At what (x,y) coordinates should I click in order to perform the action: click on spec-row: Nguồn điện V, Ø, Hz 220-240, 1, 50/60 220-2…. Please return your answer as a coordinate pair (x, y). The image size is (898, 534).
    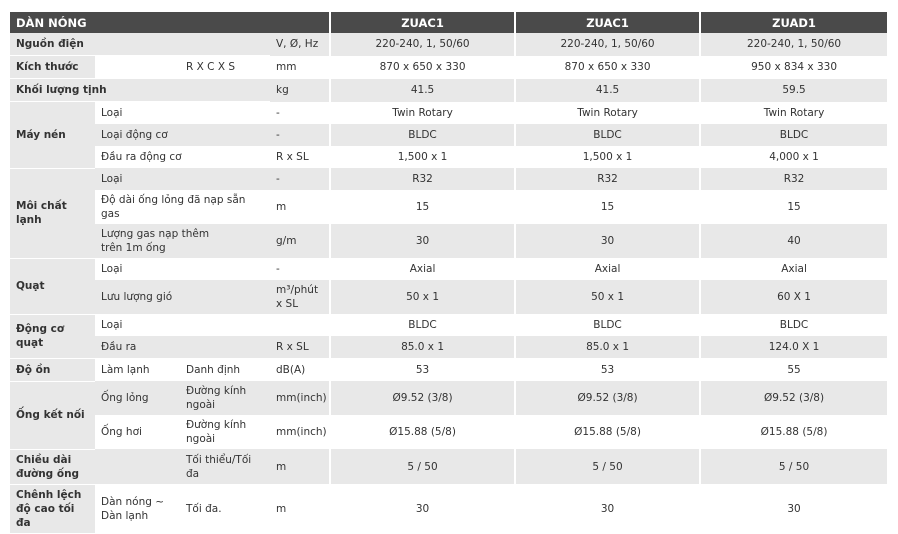
    Looking at the image, I should click on (449, 44).